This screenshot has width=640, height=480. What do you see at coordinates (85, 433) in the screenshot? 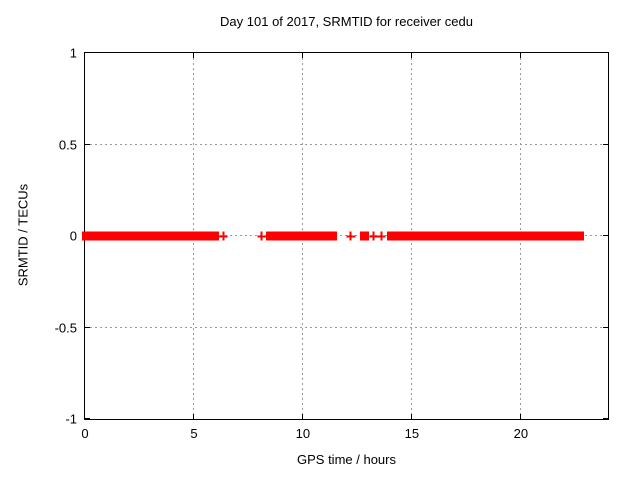
I see `x-tick-label: 0` at bounding box center [85, 433].